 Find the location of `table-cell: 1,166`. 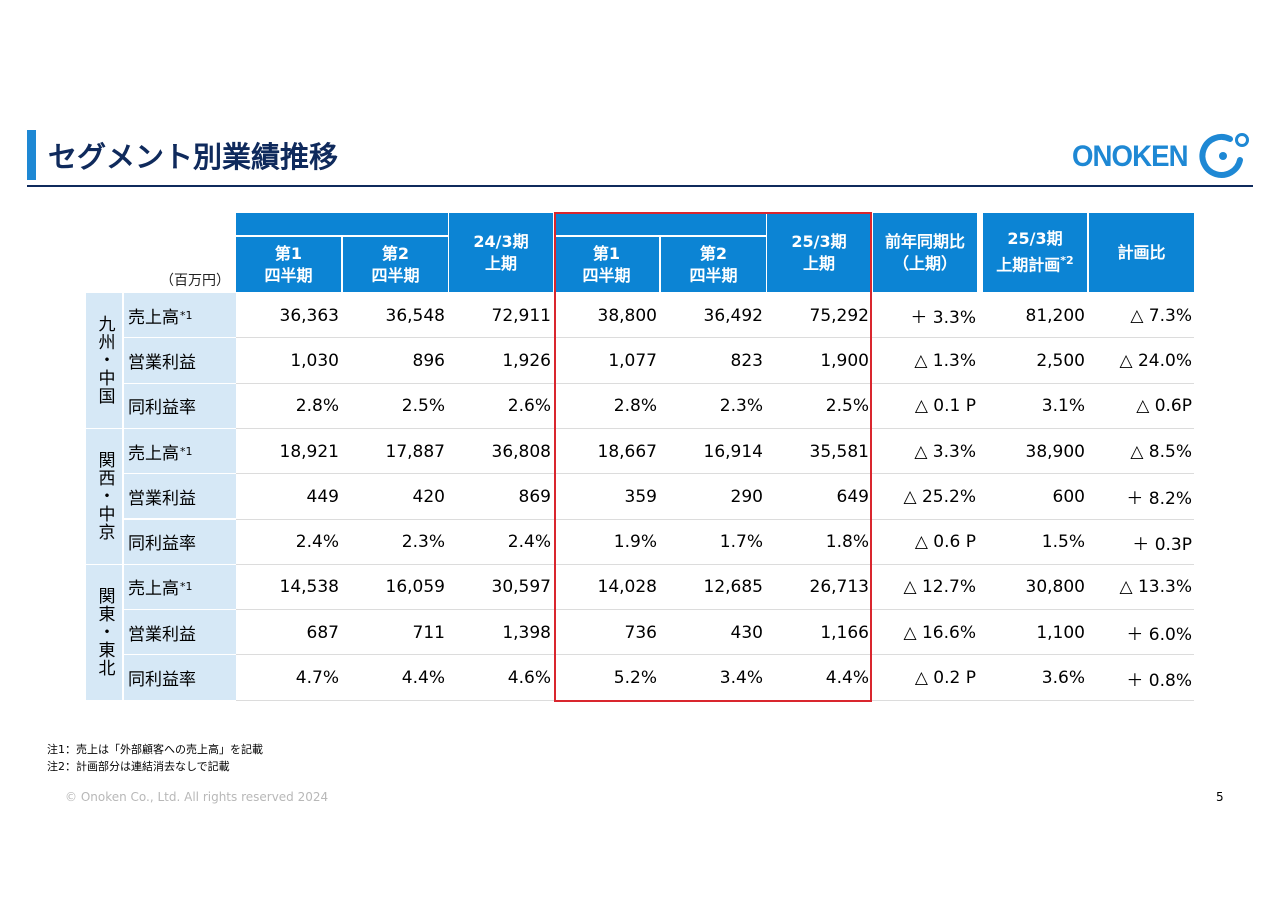

table-cell: 1,166 is located at coordinates (844, 632).